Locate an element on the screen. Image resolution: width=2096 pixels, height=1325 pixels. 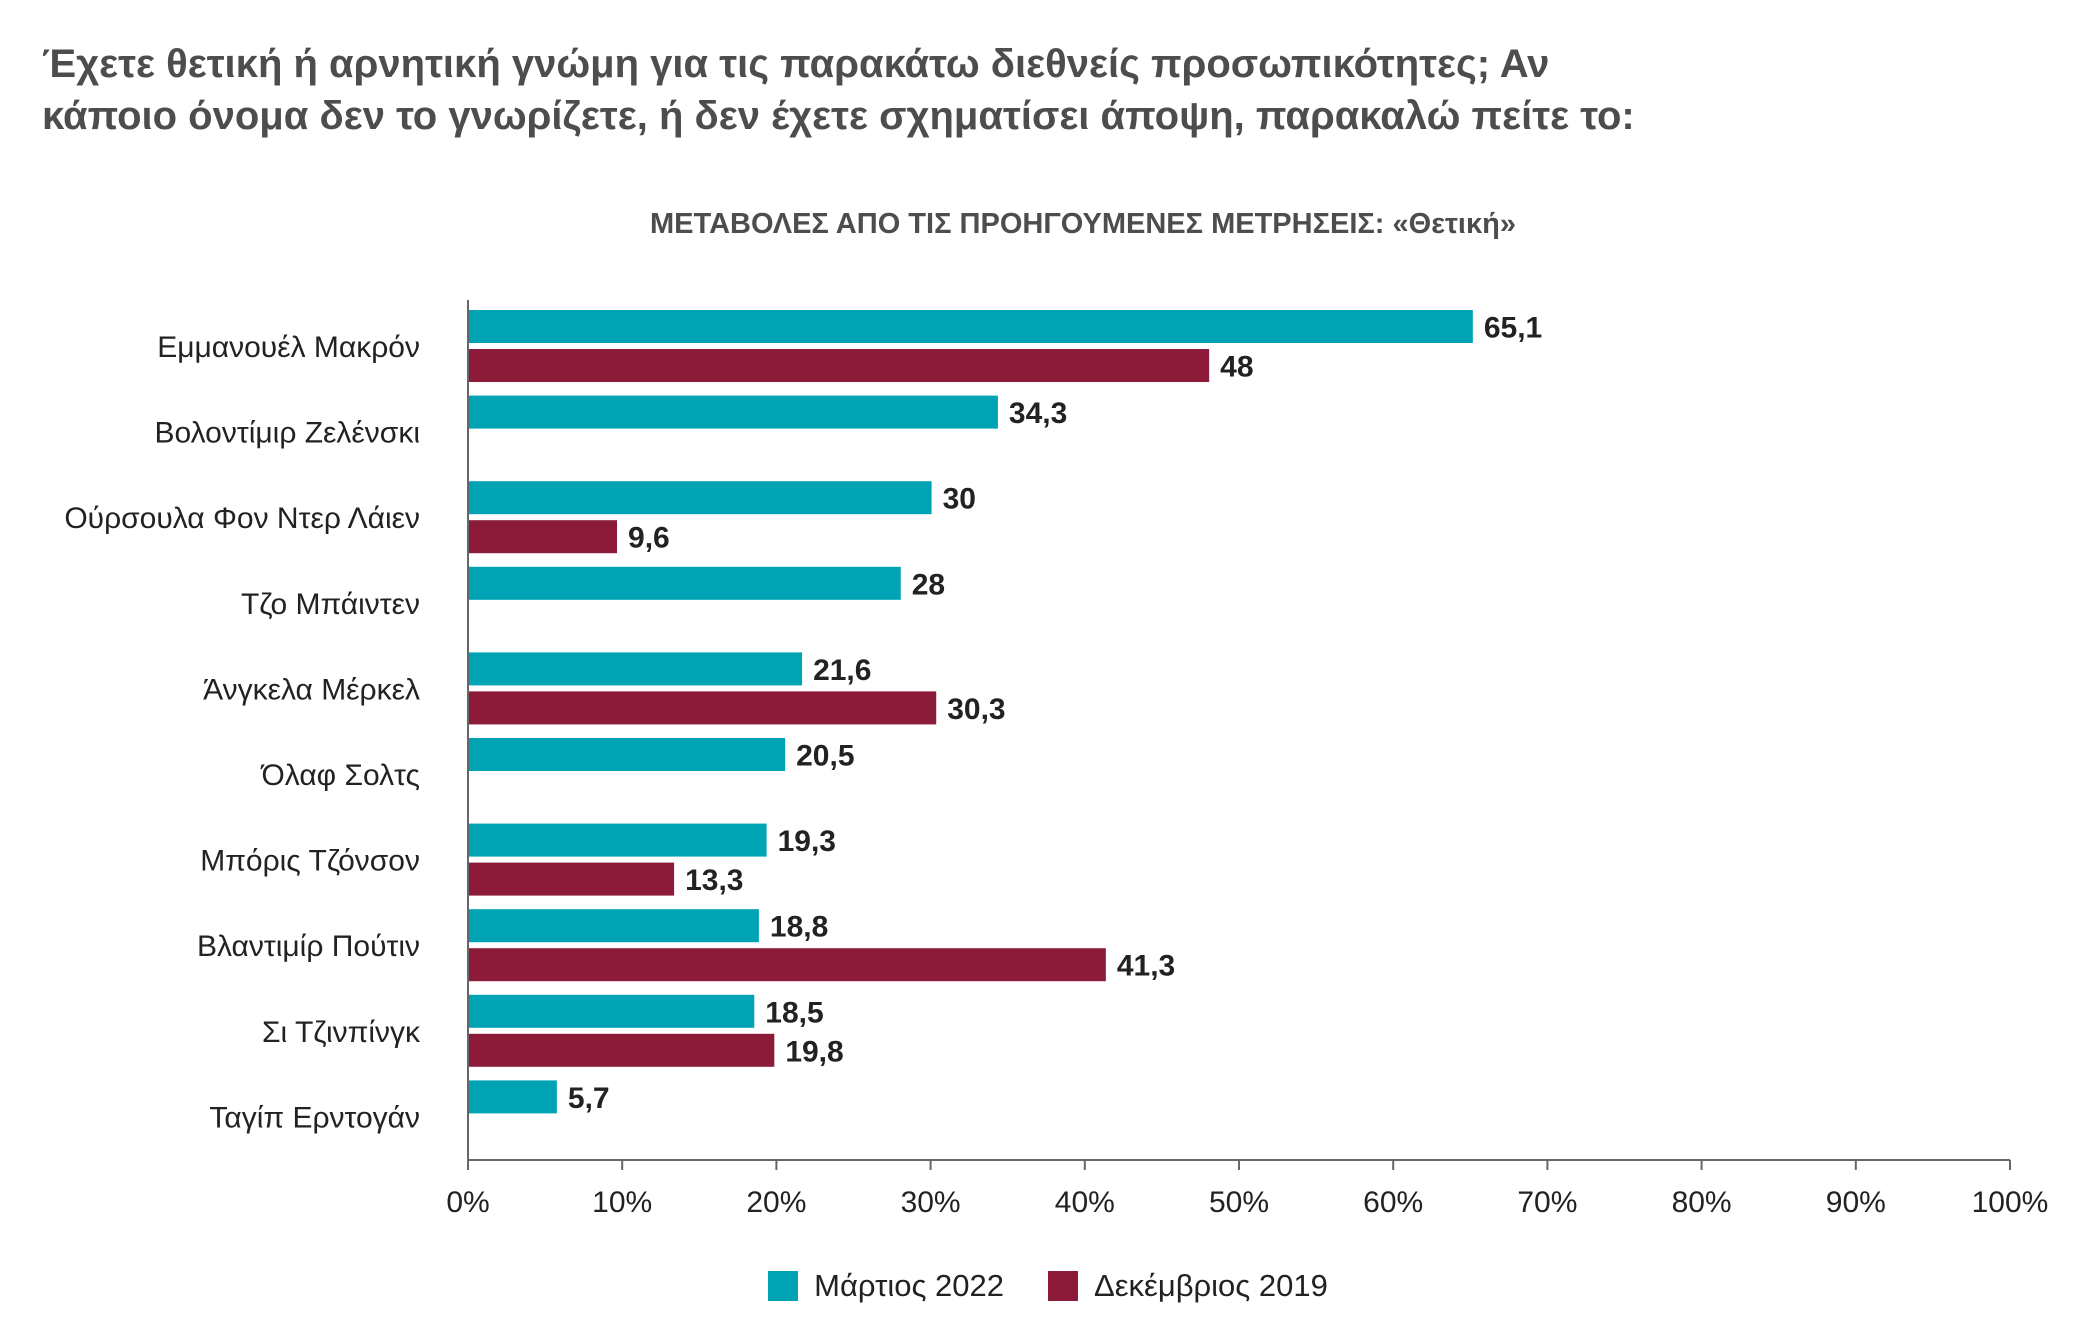
legend-label-march2022: Μάρτιος 2022 is located at coordinates (909, 1285).